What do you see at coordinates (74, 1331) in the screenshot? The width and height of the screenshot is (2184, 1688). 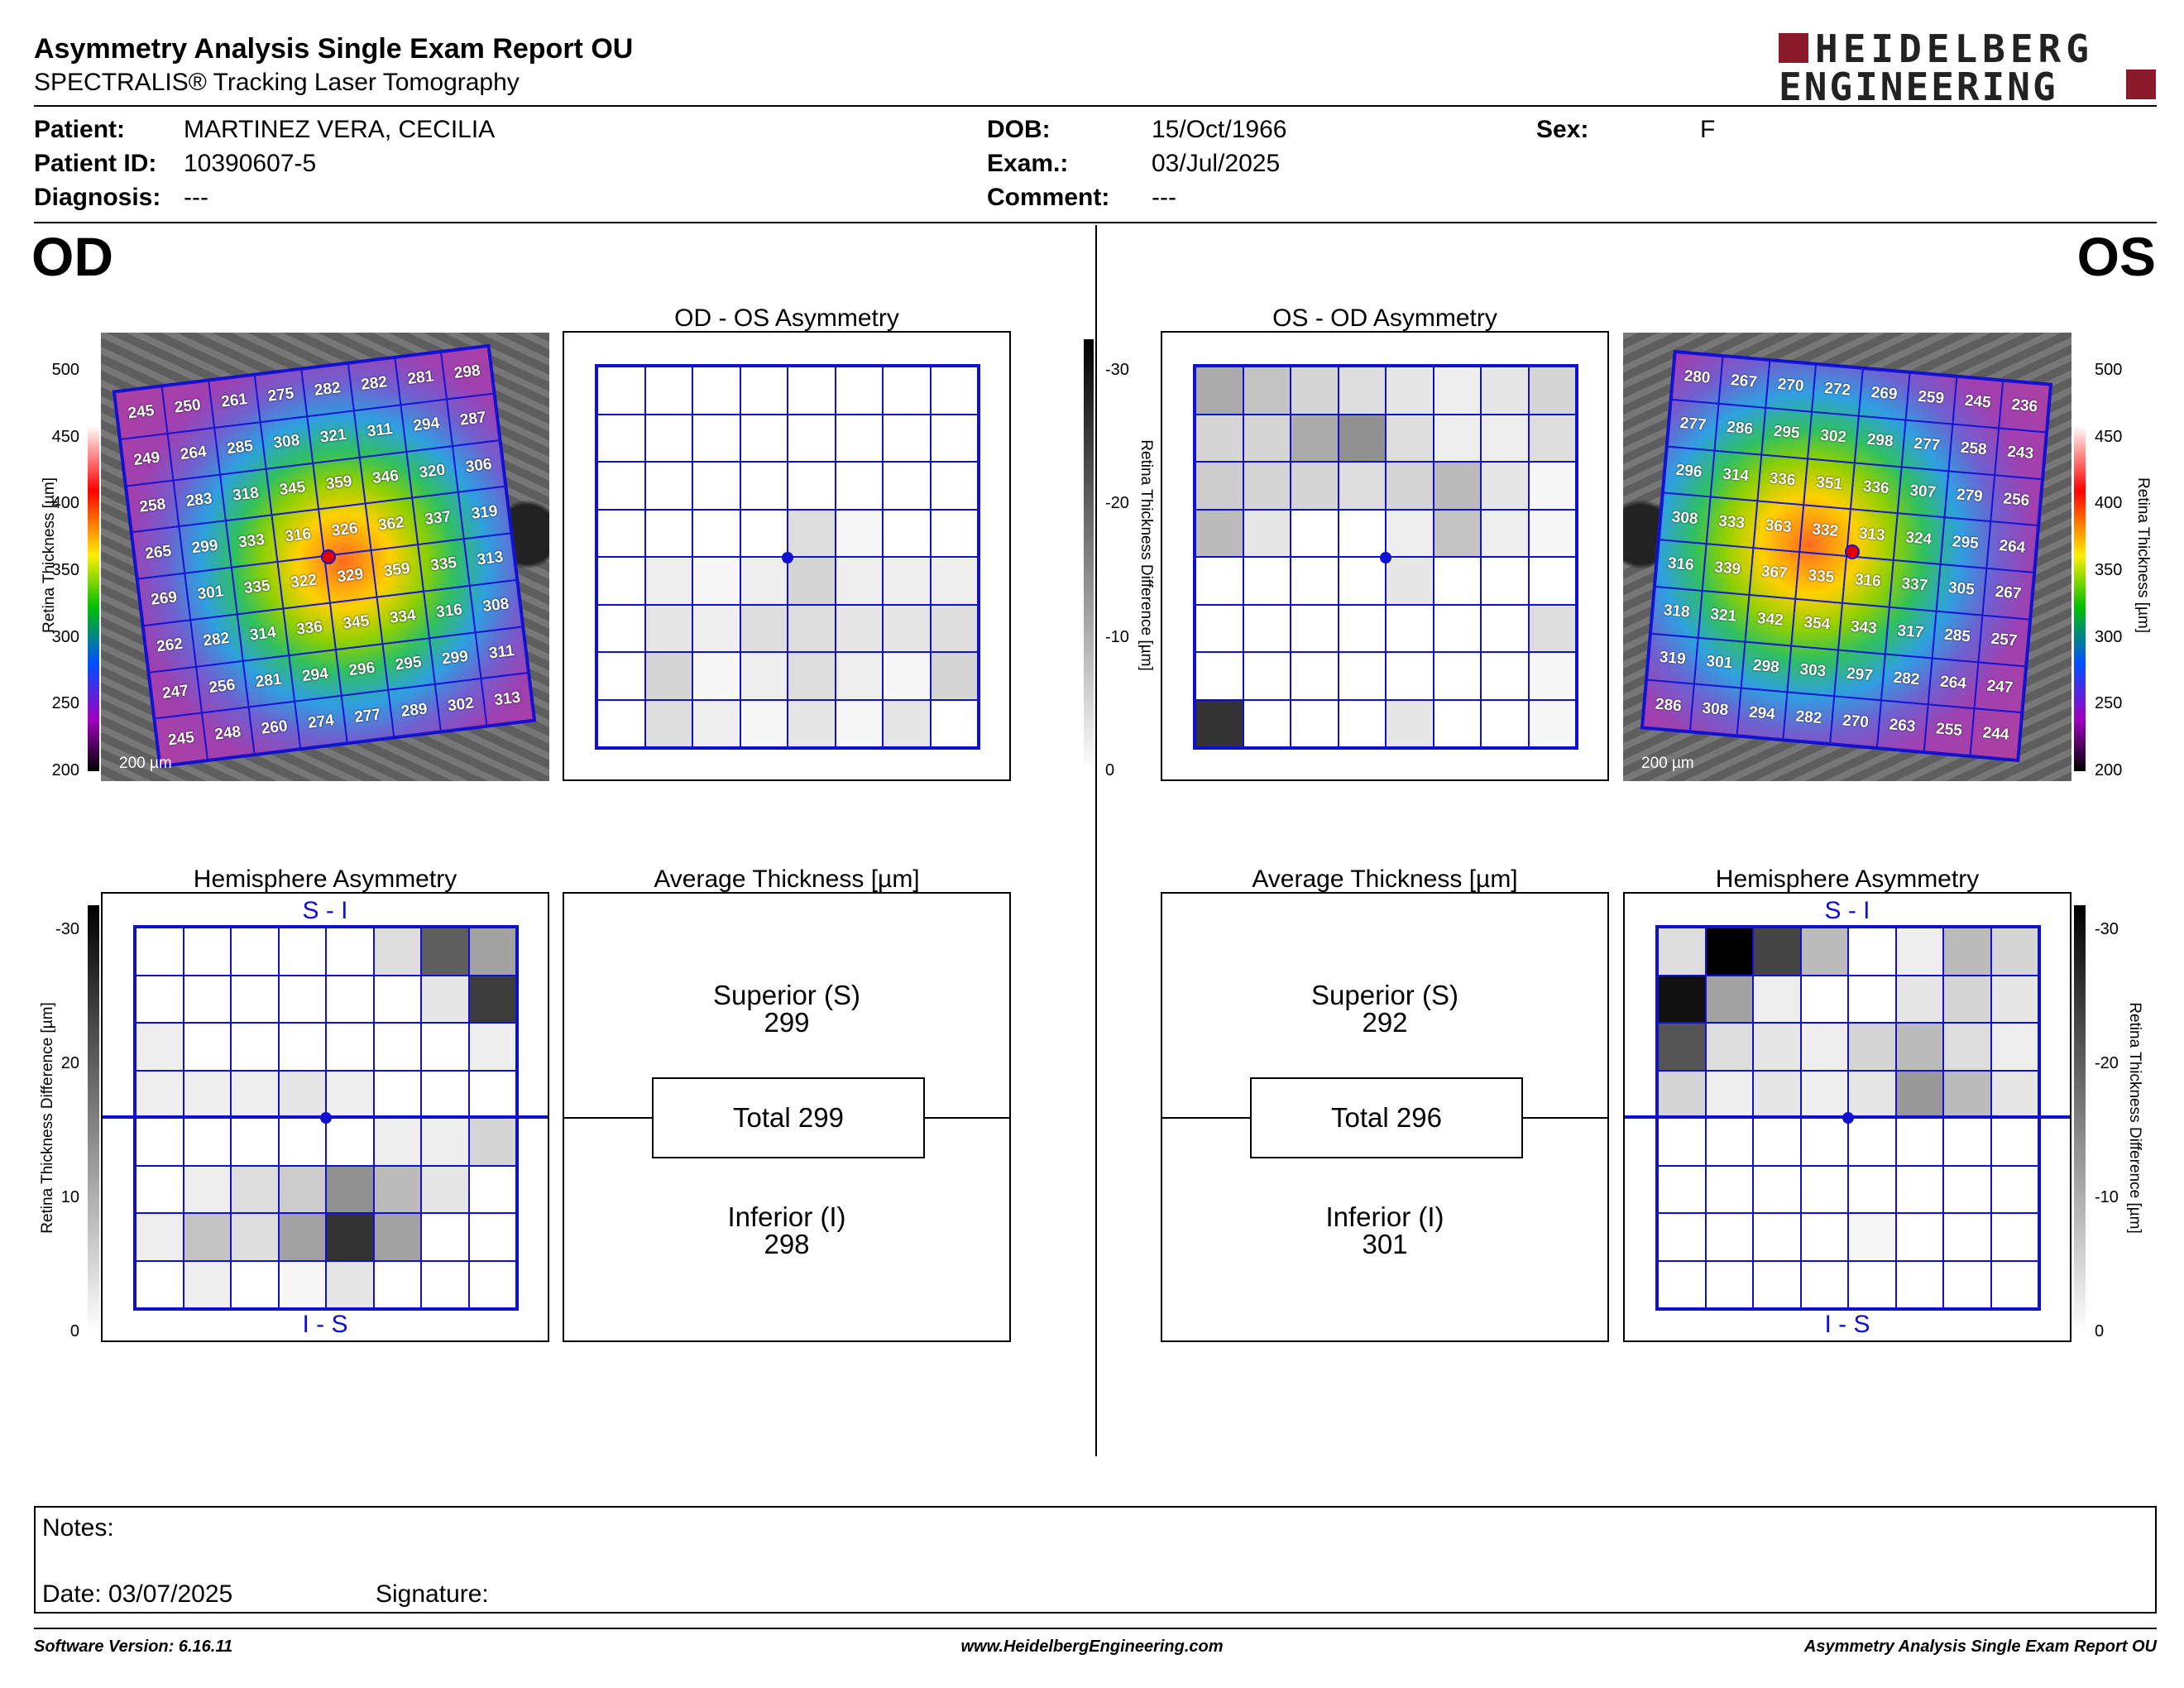 I see `axis-tick-label: 0` at bounding box center [74, 1331].